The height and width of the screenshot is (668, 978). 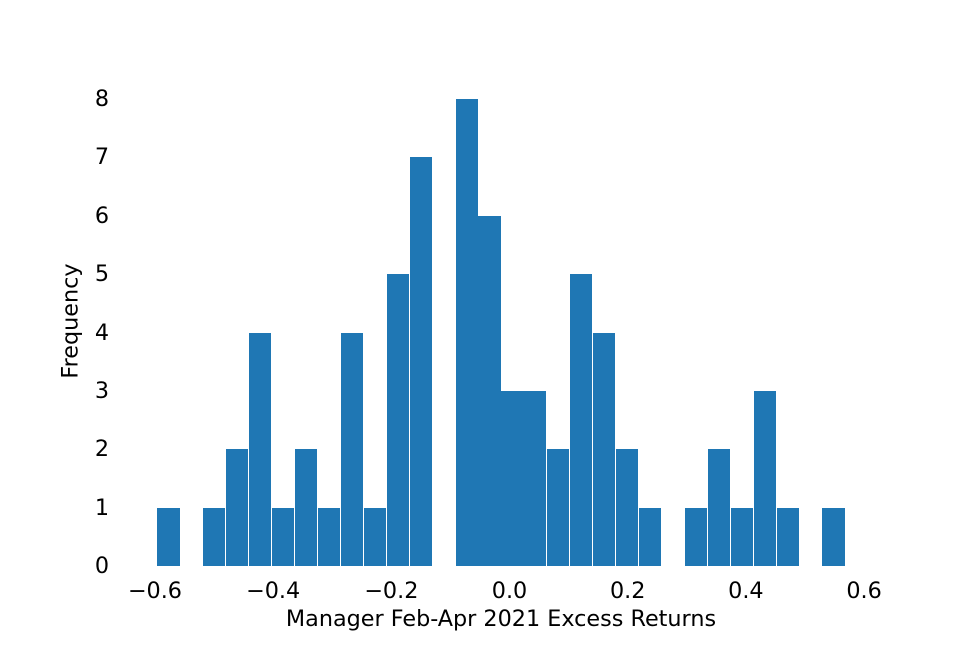 What do you see at coordinates (273, 591) in the screenshot?
I see `x-tick-label: −0.4` at bounding box center [273, 591].